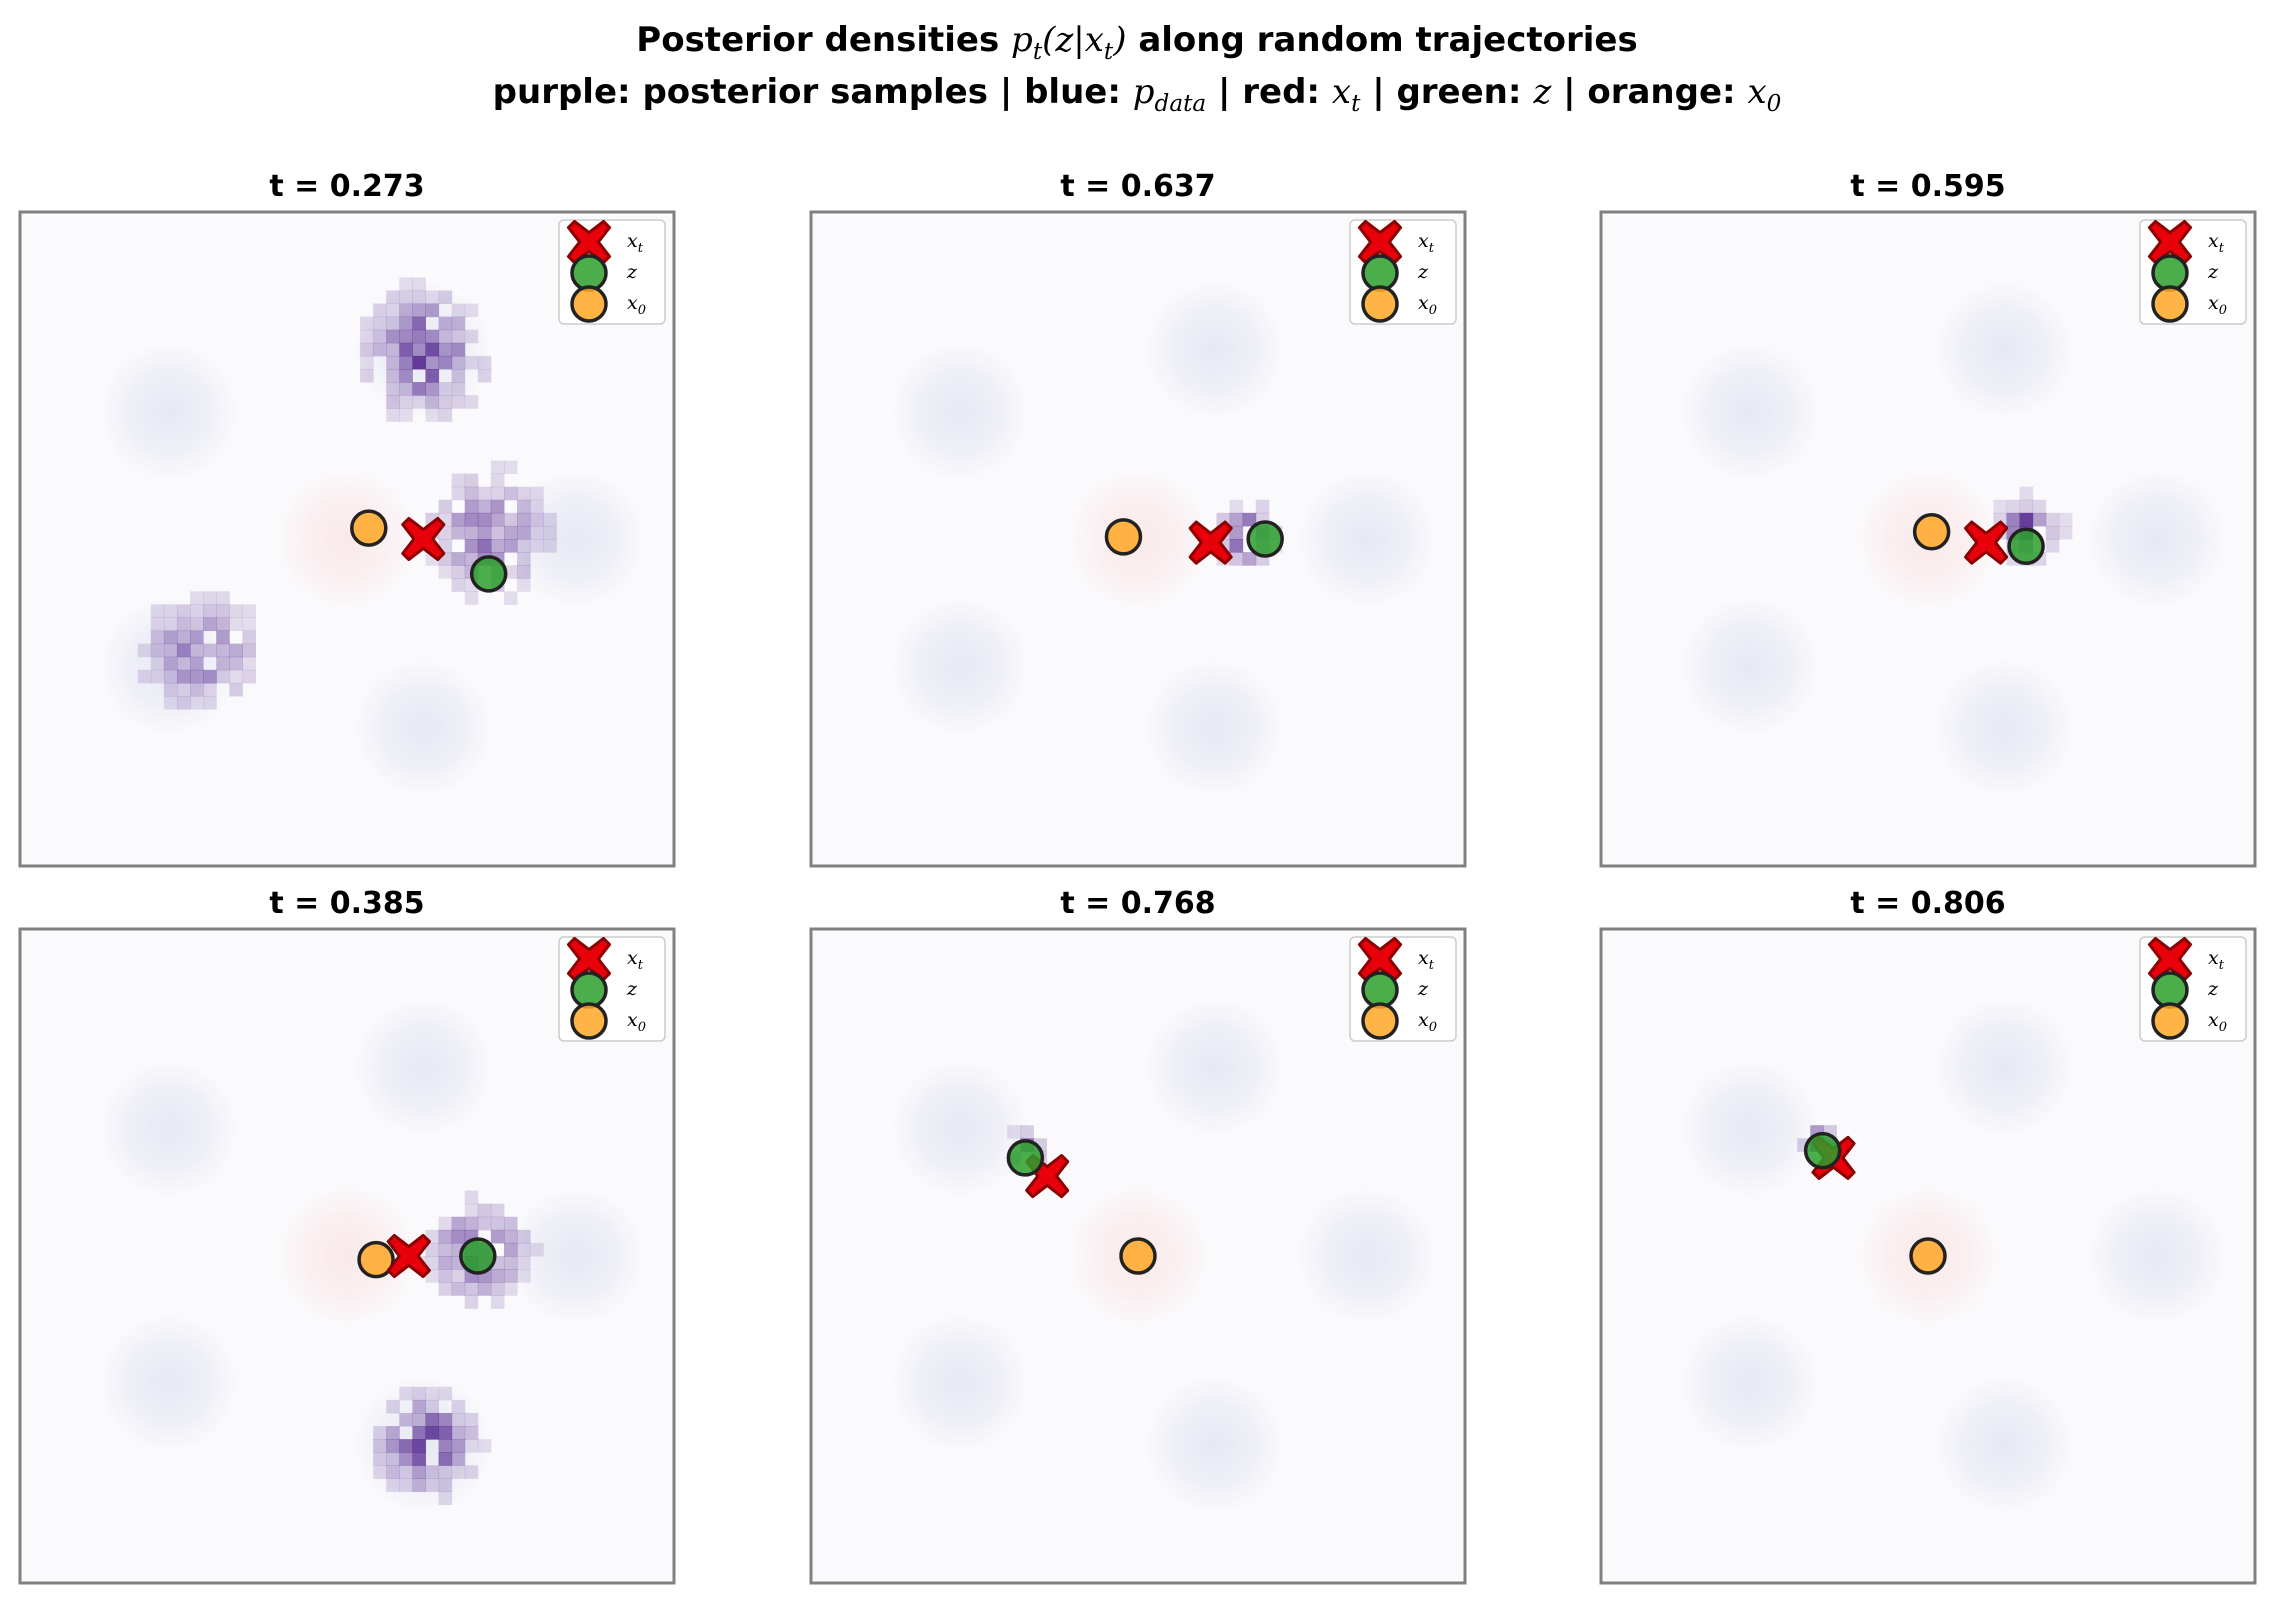 Image resolution: width=2274 pixels, height=1602 pixels. Describe the element at coordinates (369, 528) in the screenshot. I see `x0-marker` at that location.